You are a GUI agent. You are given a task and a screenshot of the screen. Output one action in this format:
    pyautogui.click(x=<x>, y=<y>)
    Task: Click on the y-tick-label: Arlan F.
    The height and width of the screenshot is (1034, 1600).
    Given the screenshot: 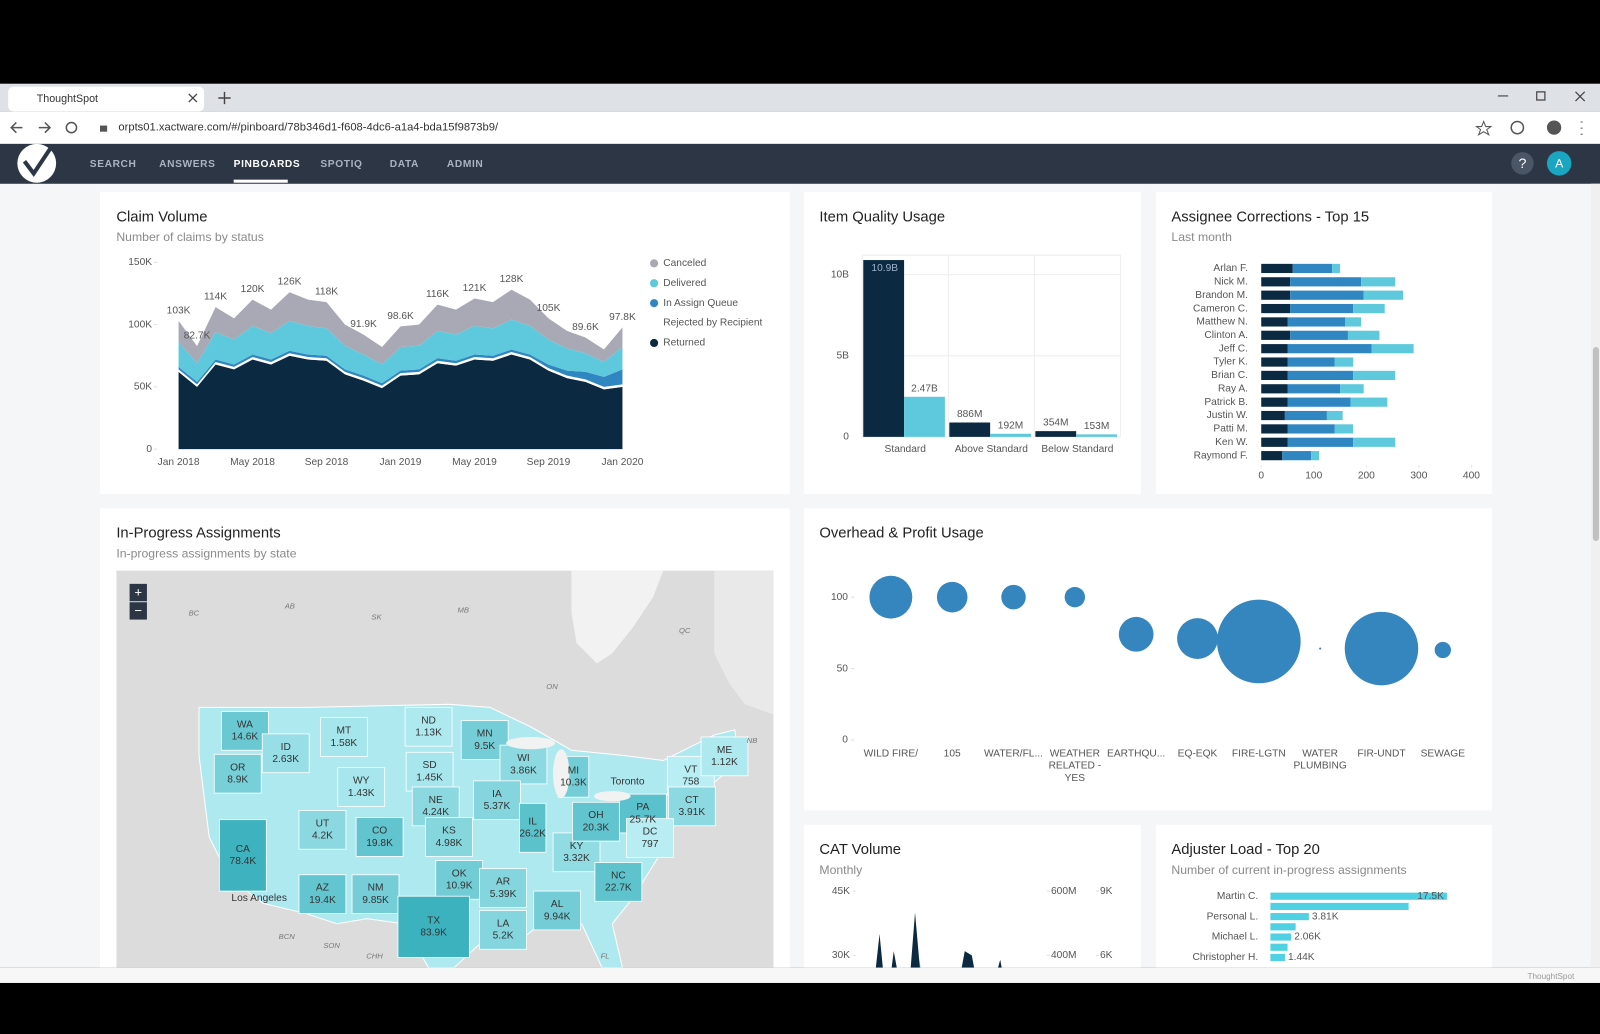 What is the action you would take?
    pyautogui.click(x=1230, y=268)
    